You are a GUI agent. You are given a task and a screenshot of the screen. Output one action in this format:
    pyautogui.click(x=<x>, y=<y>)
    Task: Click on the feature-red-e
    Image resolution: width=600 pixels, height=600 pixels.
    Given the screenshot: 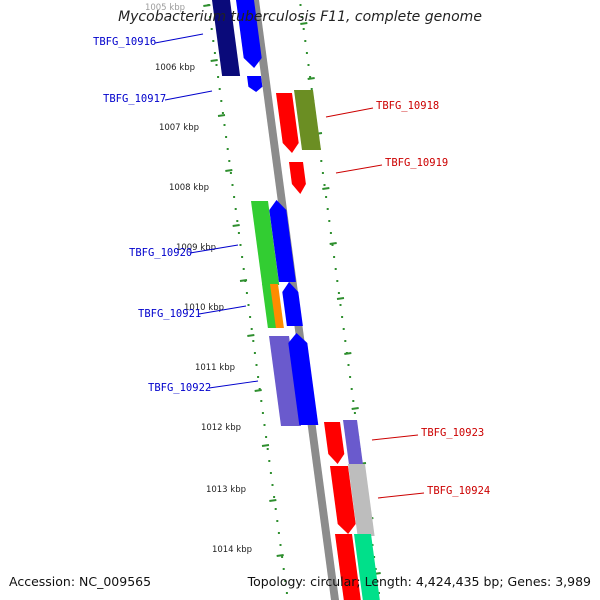 What is the action you would take?
    pyautogui.click(x=348, y=567)
    